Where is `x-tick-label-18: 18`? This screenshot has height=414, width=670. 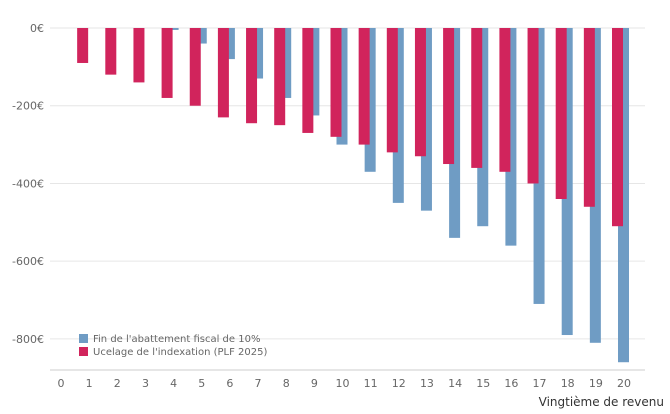 x-tick-label-18: 18 is located at coordinates (568, 383).